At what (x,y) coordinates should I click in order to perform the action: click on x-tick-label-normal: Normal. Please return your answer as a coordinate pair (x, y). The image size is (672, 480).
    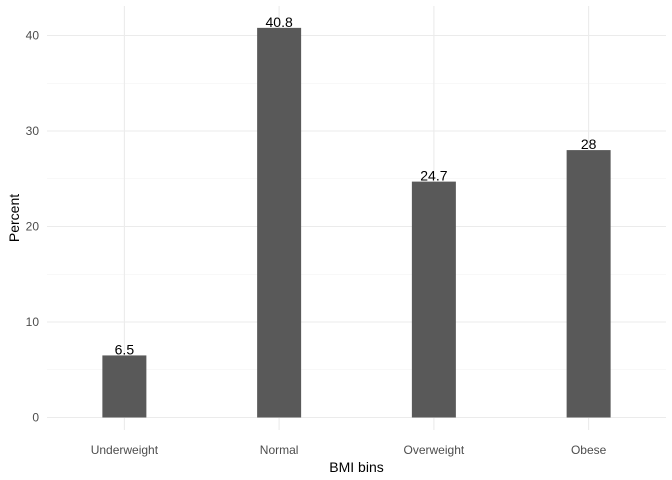
    Looking at the image, I should click on (279, 450).